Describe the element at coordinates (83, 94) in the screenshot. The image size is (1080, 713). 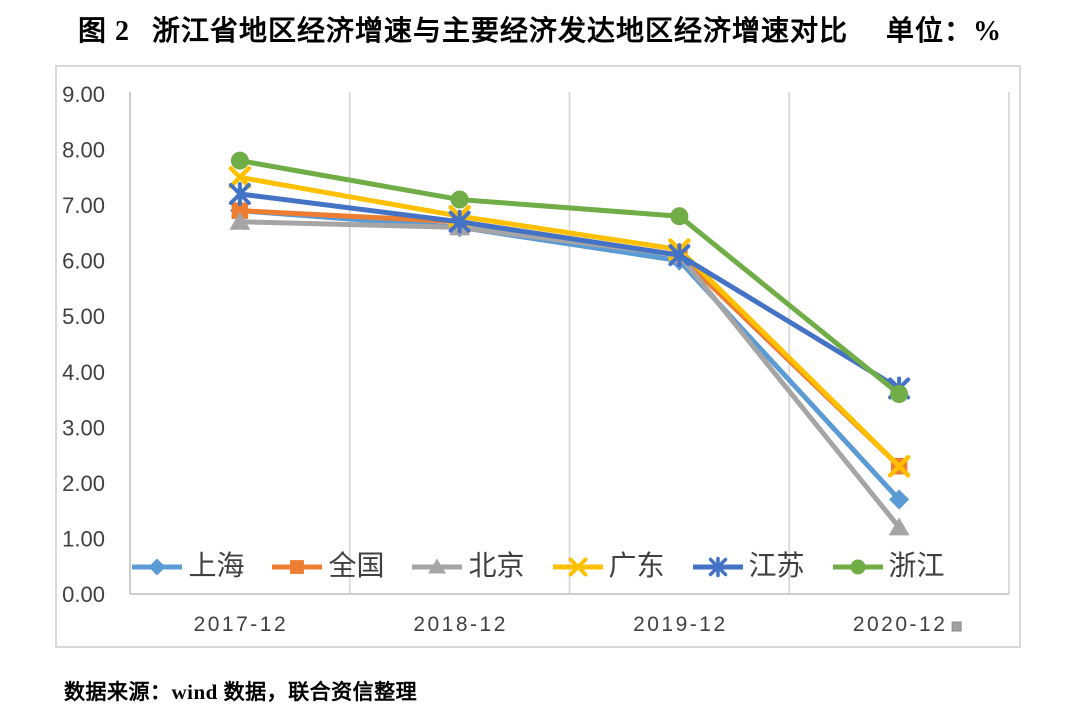
I see `y-tick-label: 9.00` at that location.